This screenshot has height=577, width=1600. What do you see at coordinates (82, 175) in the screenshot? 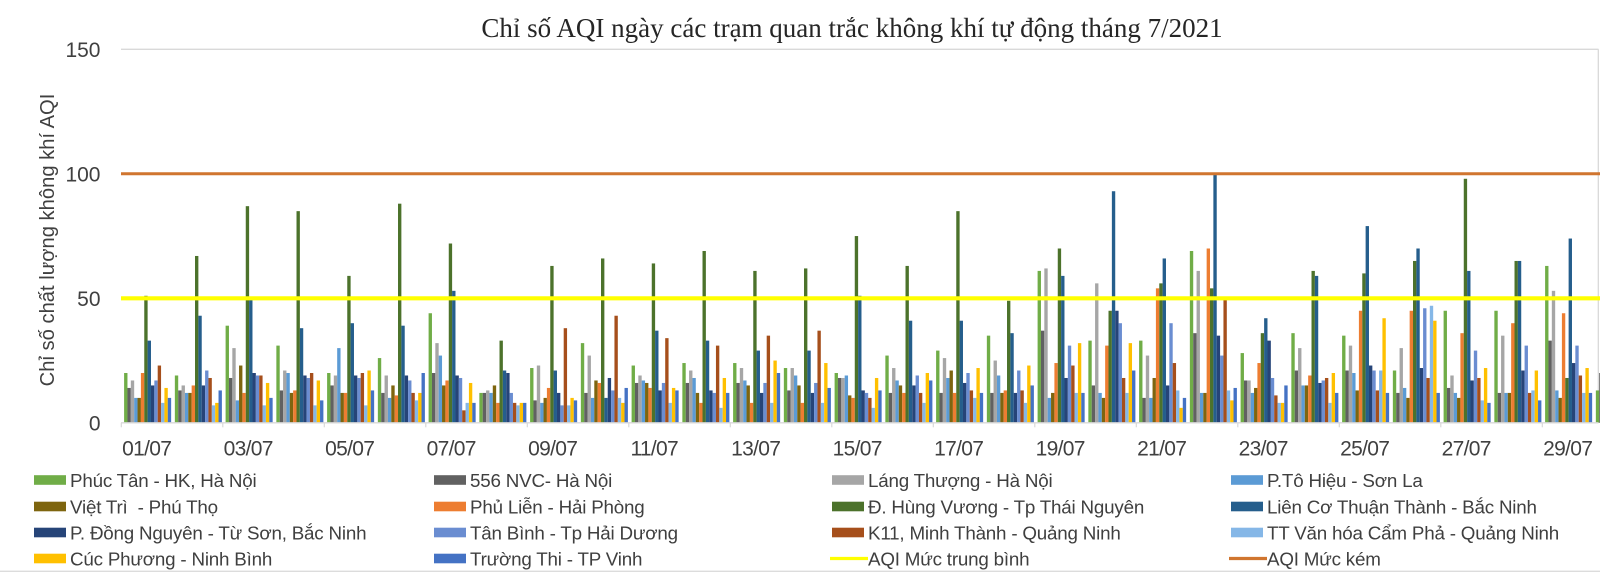
I see `svg-text: 100` at bounding box center [82, 175].